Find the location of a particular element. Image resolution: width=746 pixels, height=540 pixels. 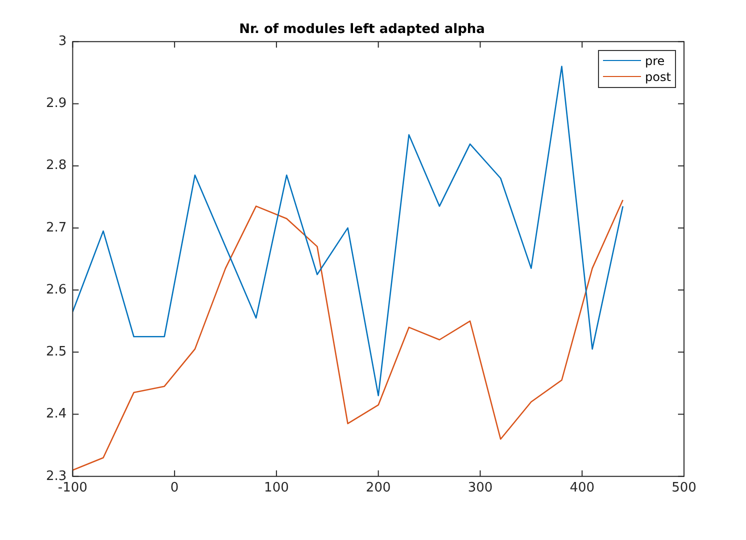

x-tick-label: 100 is located at coordinates (276, 488).